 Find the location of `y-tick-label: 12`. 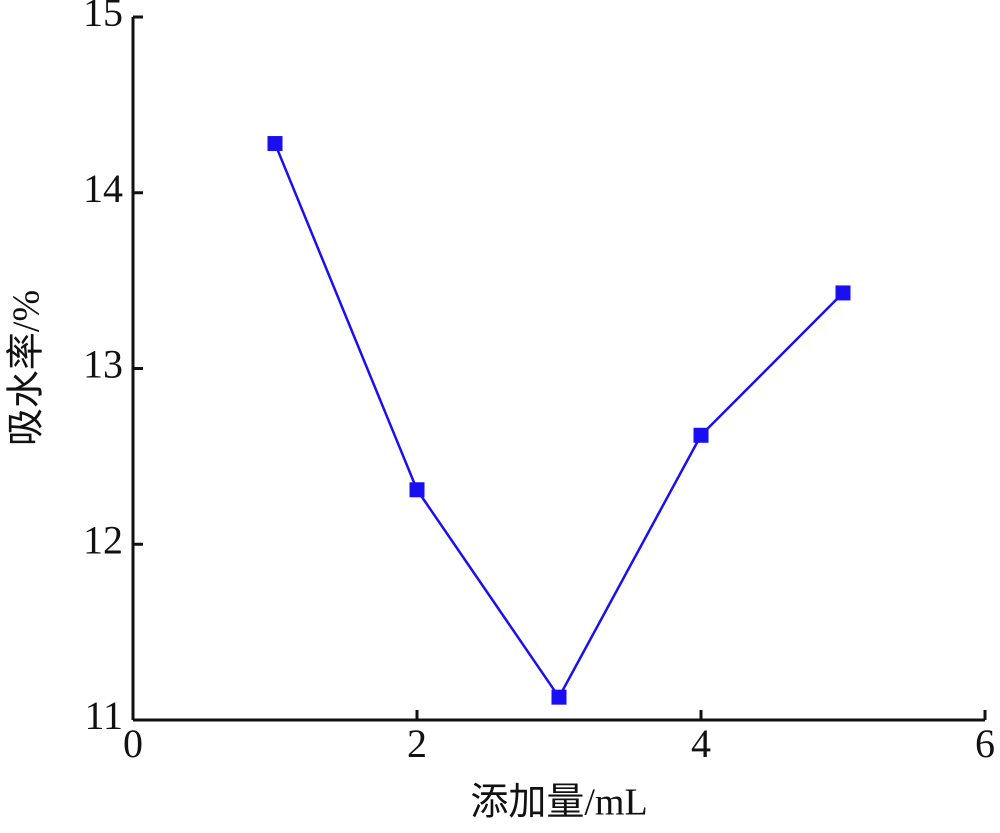

y-tick-label: 12 is located at coordinates (103, 539).